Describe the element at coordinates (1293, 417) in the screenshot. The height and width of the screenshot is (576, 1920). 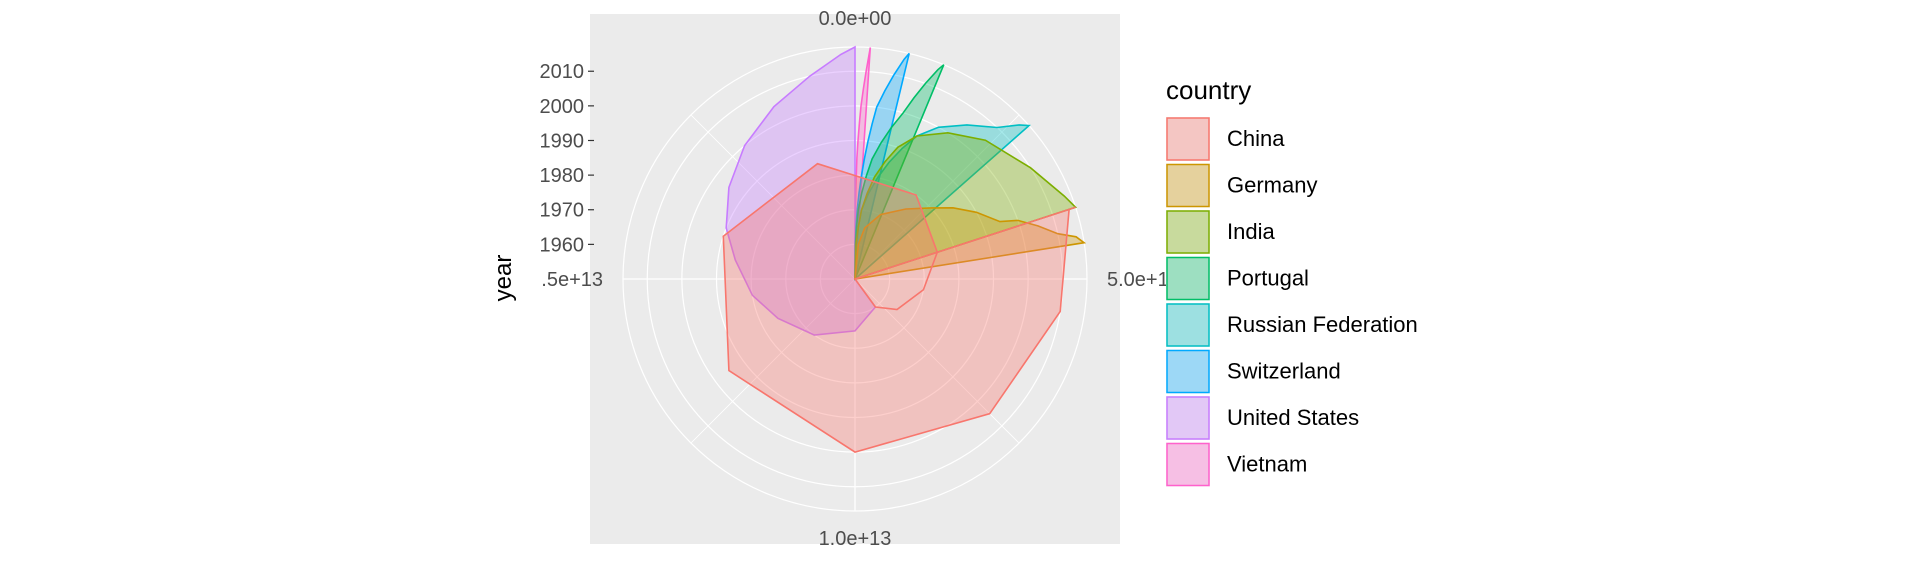
I see `legend-label: United States` at that location.